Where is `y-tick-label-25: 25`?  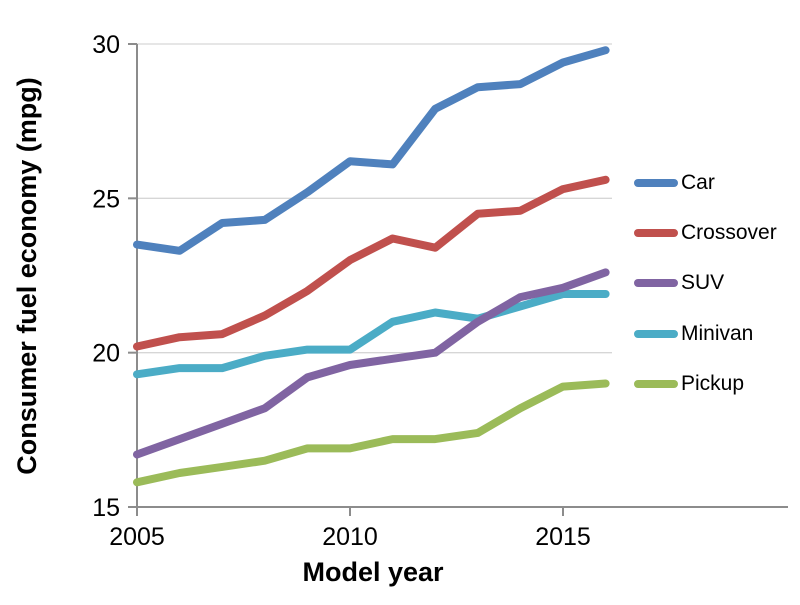
y-tick-label-25: 25 is located at coordinates (106, 199).